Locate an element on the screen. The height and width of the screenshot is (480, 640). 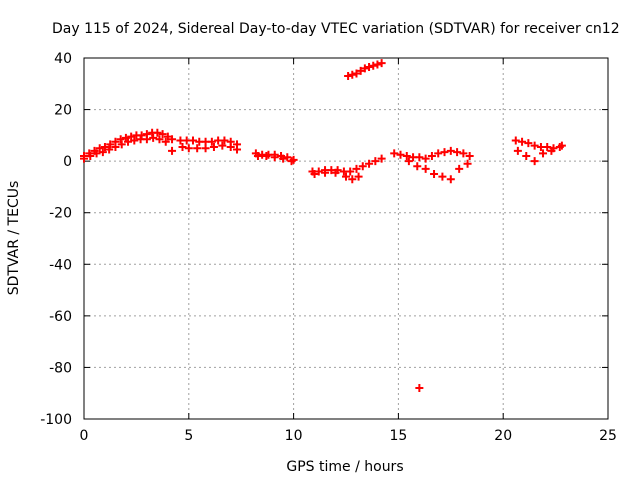
series-outlier is located at coordinates (419, 388).